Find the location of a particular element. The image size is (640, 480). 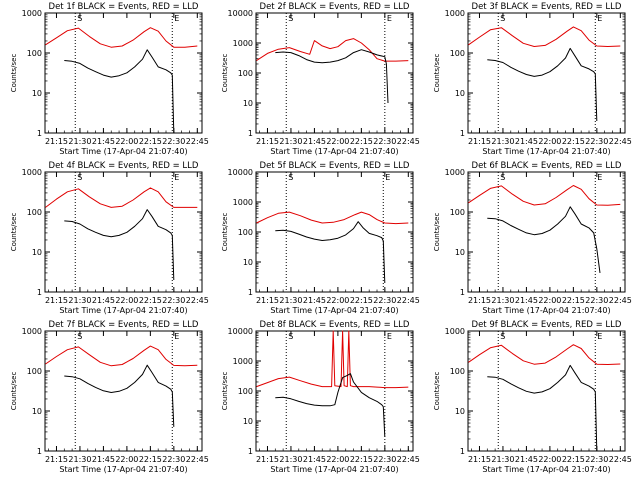

chart-title: Det 9f BLACK = Events, RED = LLD is located at coordinates (547, 325).